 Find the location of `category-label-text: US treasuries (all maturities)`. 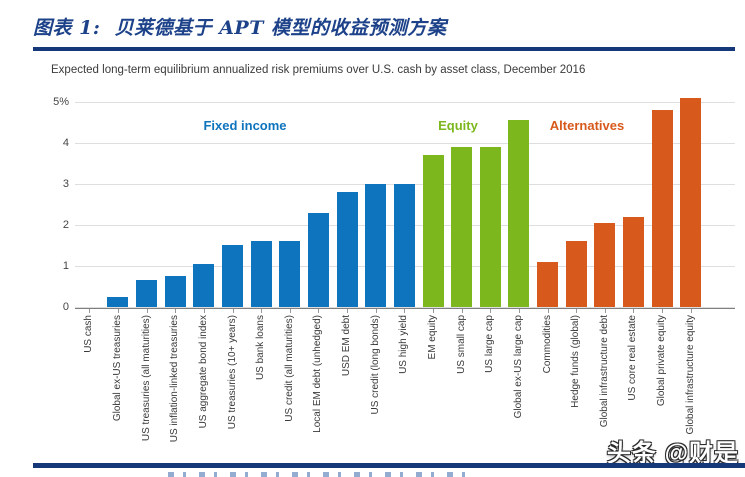

category-label-text: US treasuries (all maturities) is located at coordinates (146, 378).